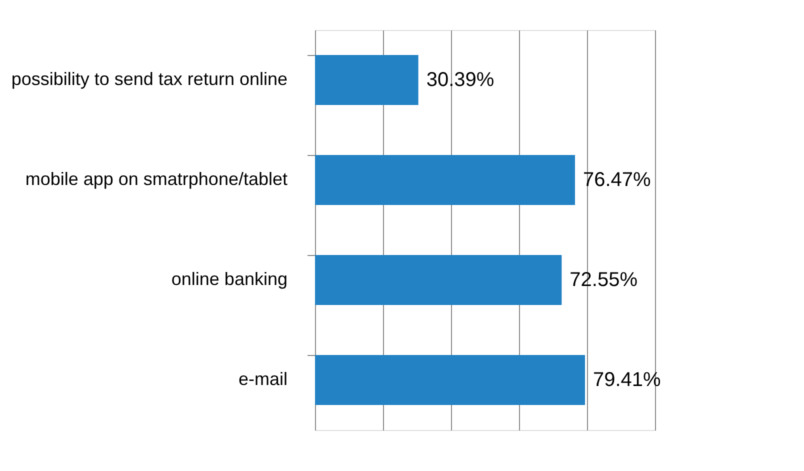 The image size is (804, 471). I want to click on y-tick-label: possibility to send tax return online, so click(149, 79).